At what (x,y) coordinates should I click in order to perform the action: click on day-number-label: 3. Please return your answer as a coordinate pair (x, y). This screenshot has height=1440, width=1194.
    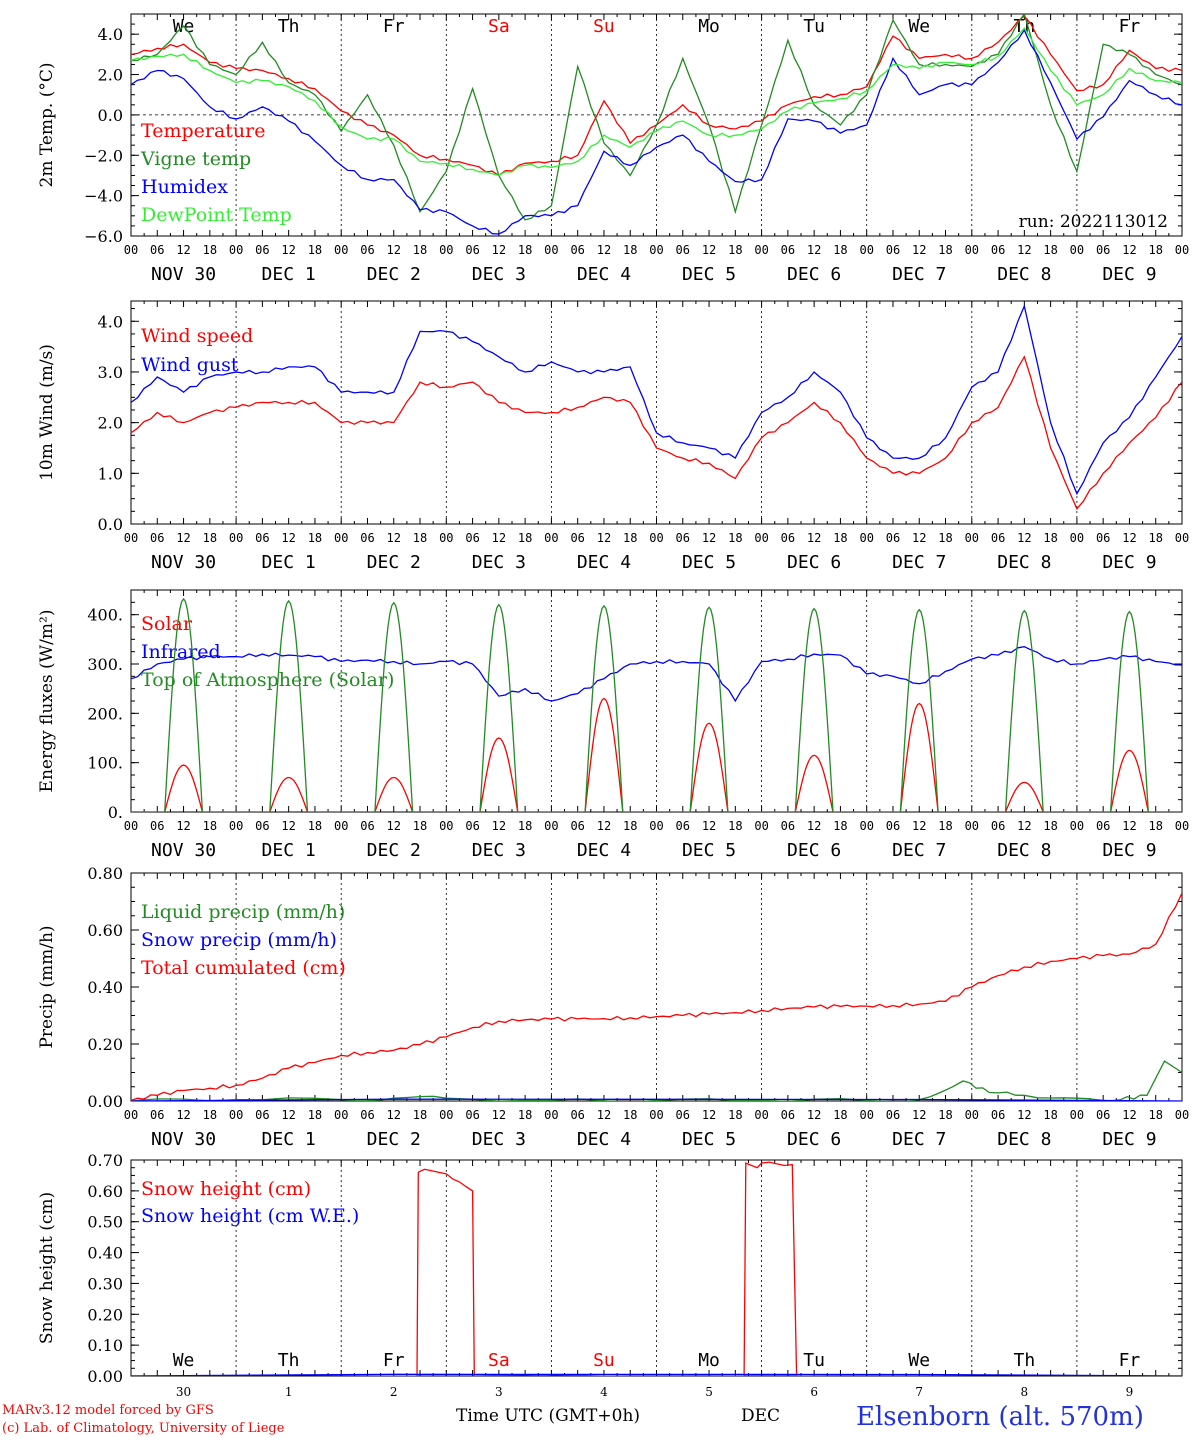
    Looking at the image, I should click on (499, 1392).